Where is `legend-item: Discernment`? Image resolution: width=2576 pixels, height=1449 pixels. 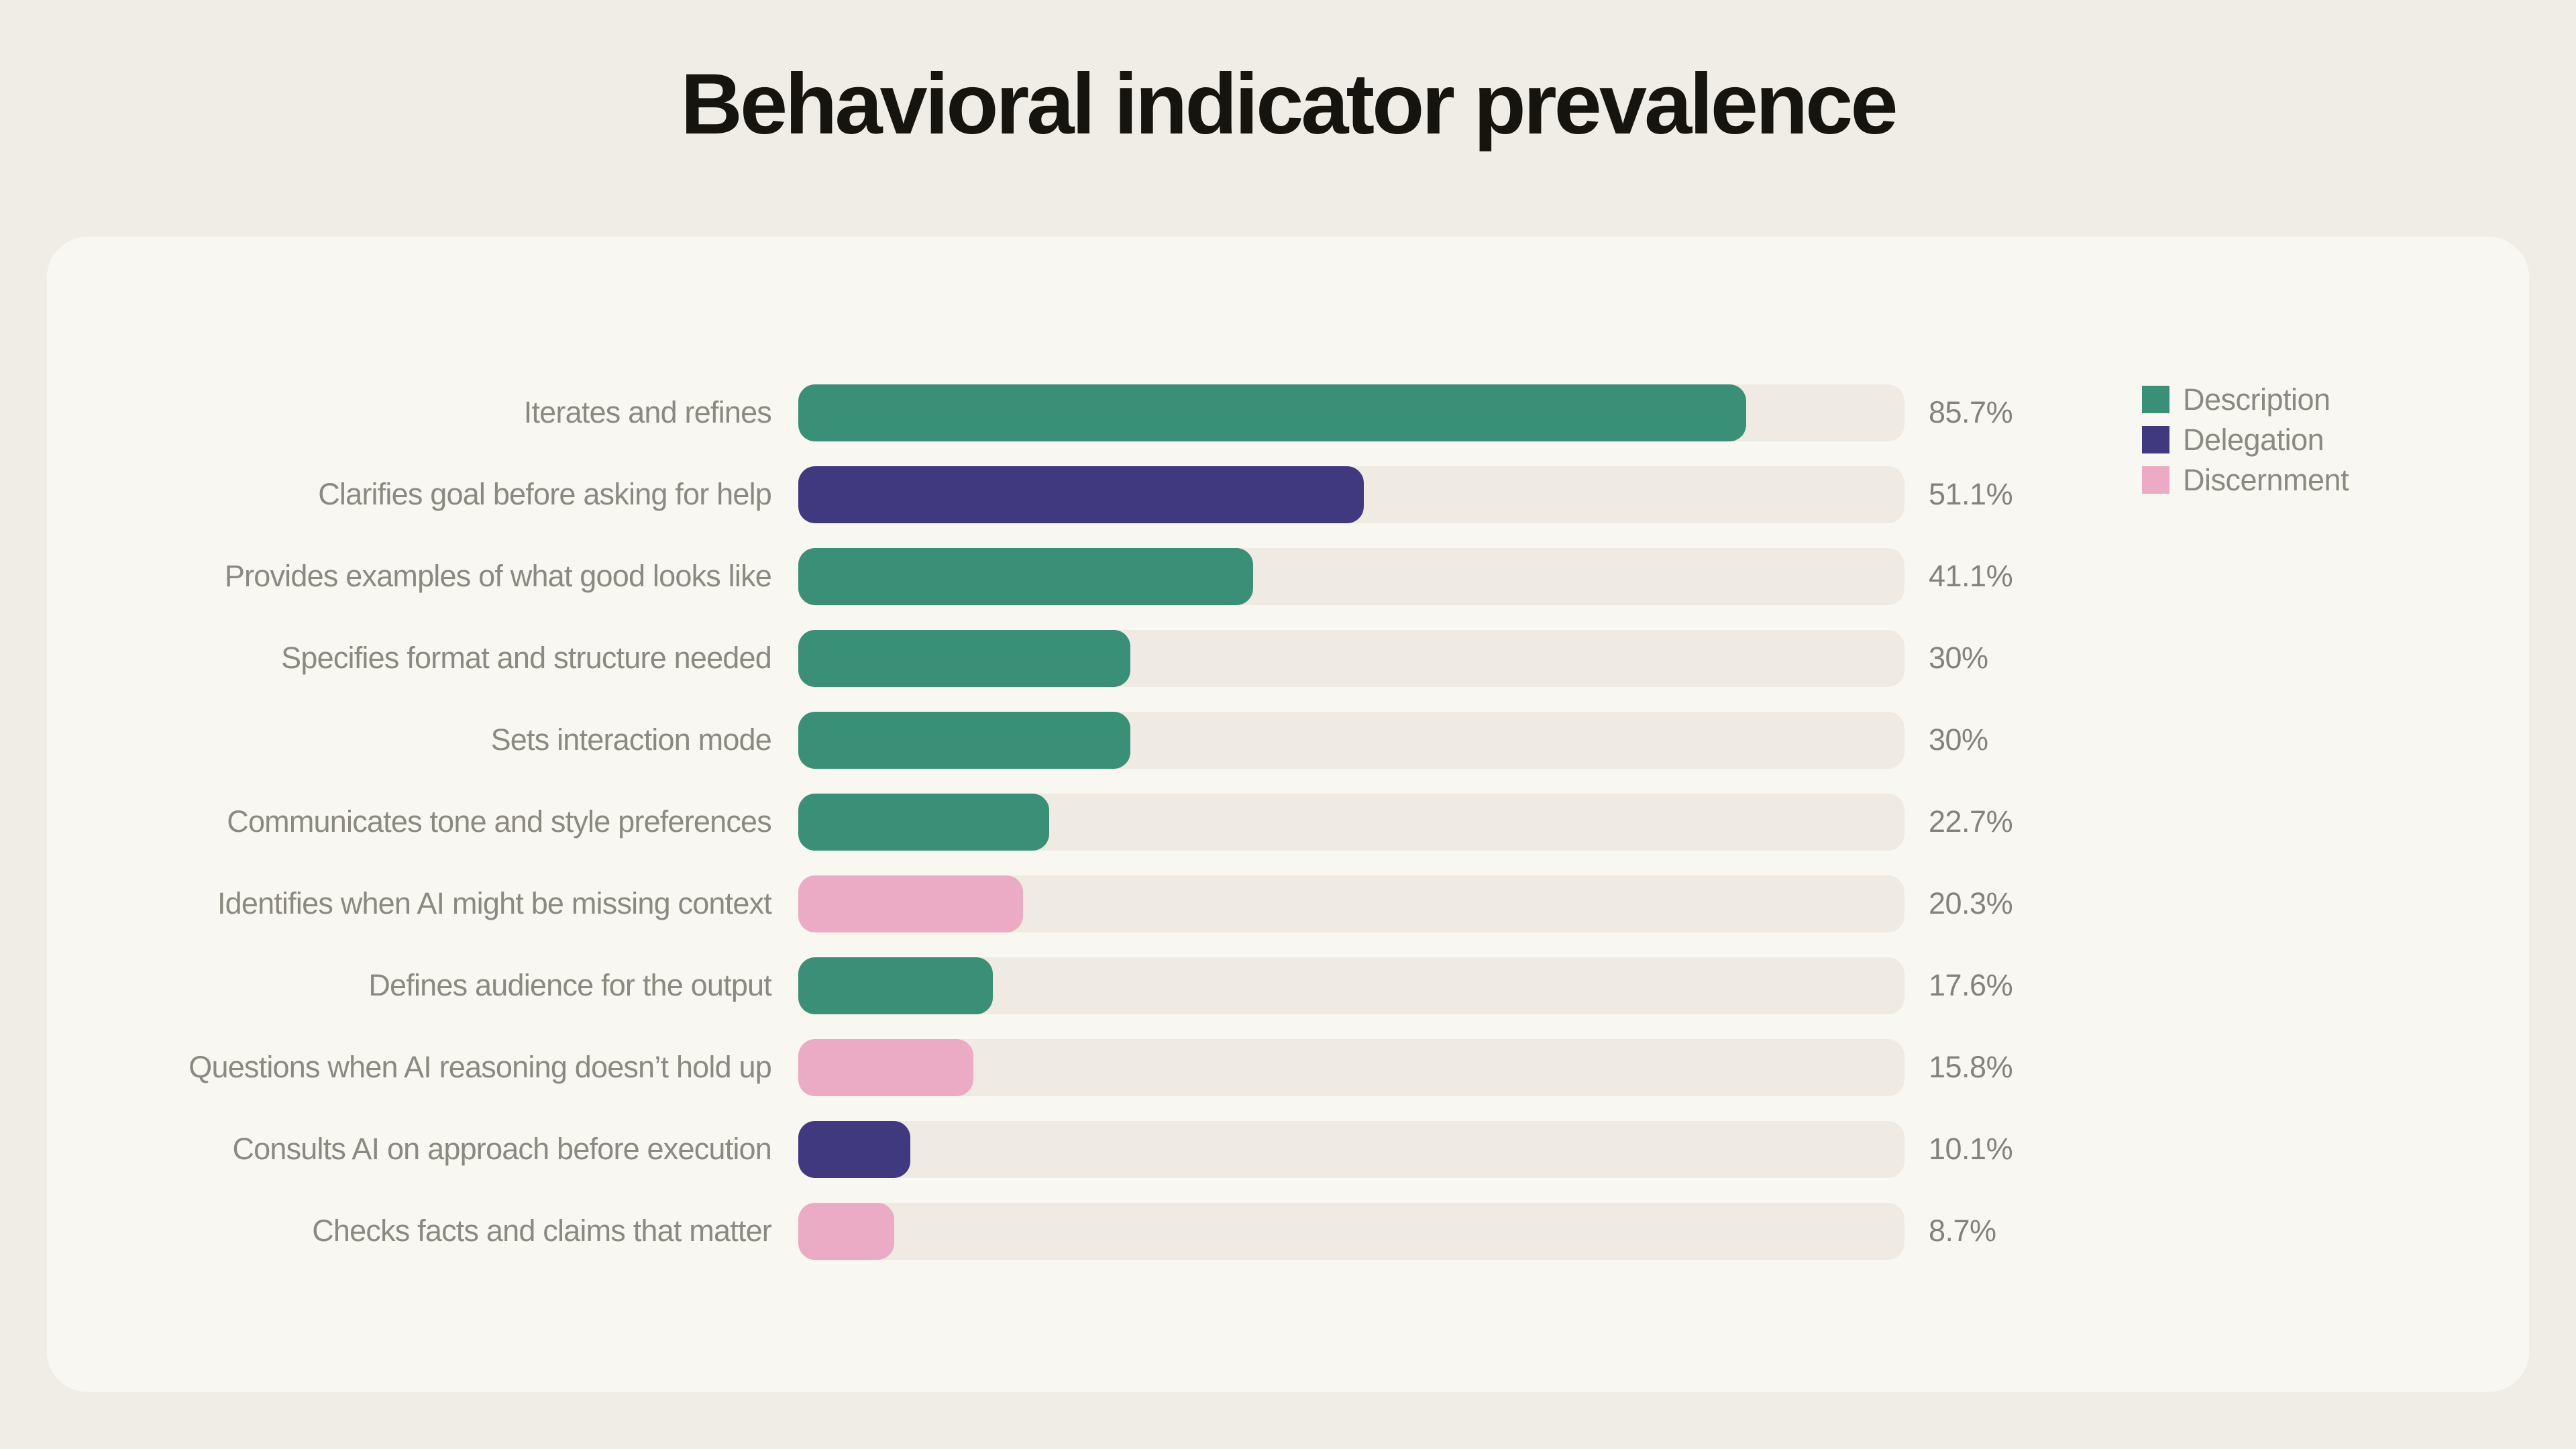
legend-item: Discernment is located at coordinates (2245, 480).